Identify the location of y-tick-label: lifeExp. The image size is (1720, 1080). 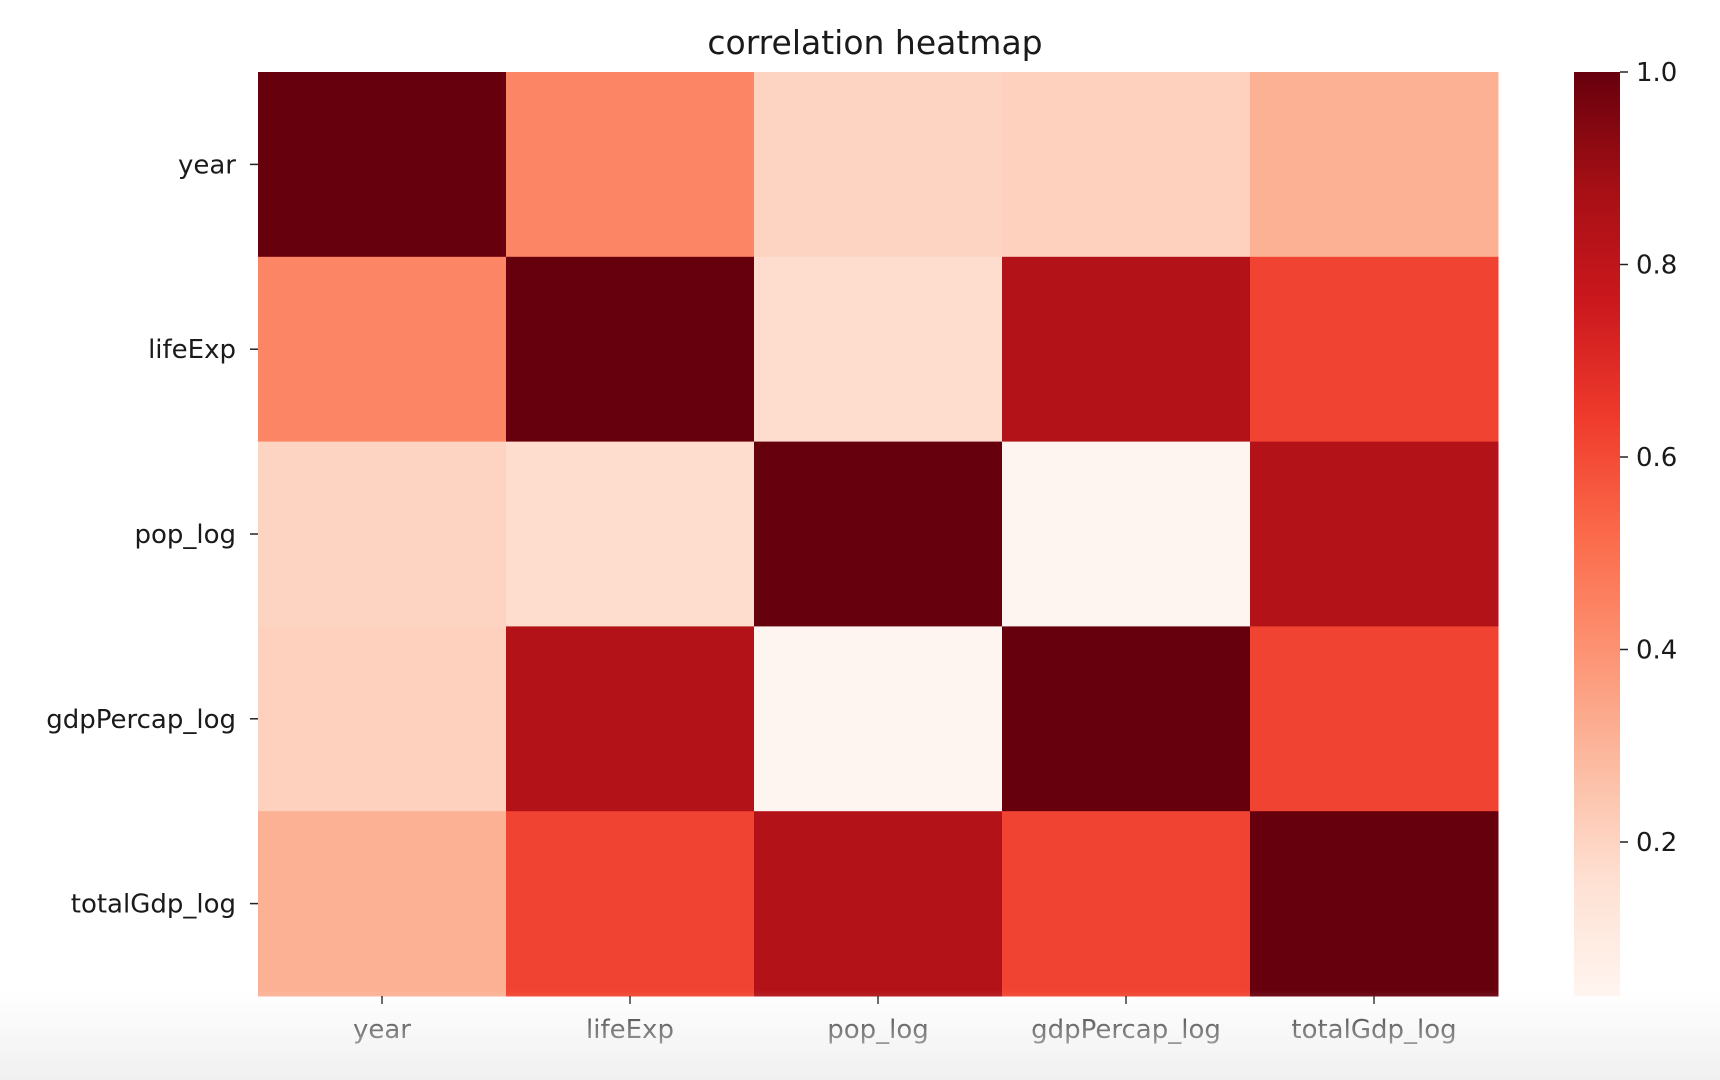
(192, 350).